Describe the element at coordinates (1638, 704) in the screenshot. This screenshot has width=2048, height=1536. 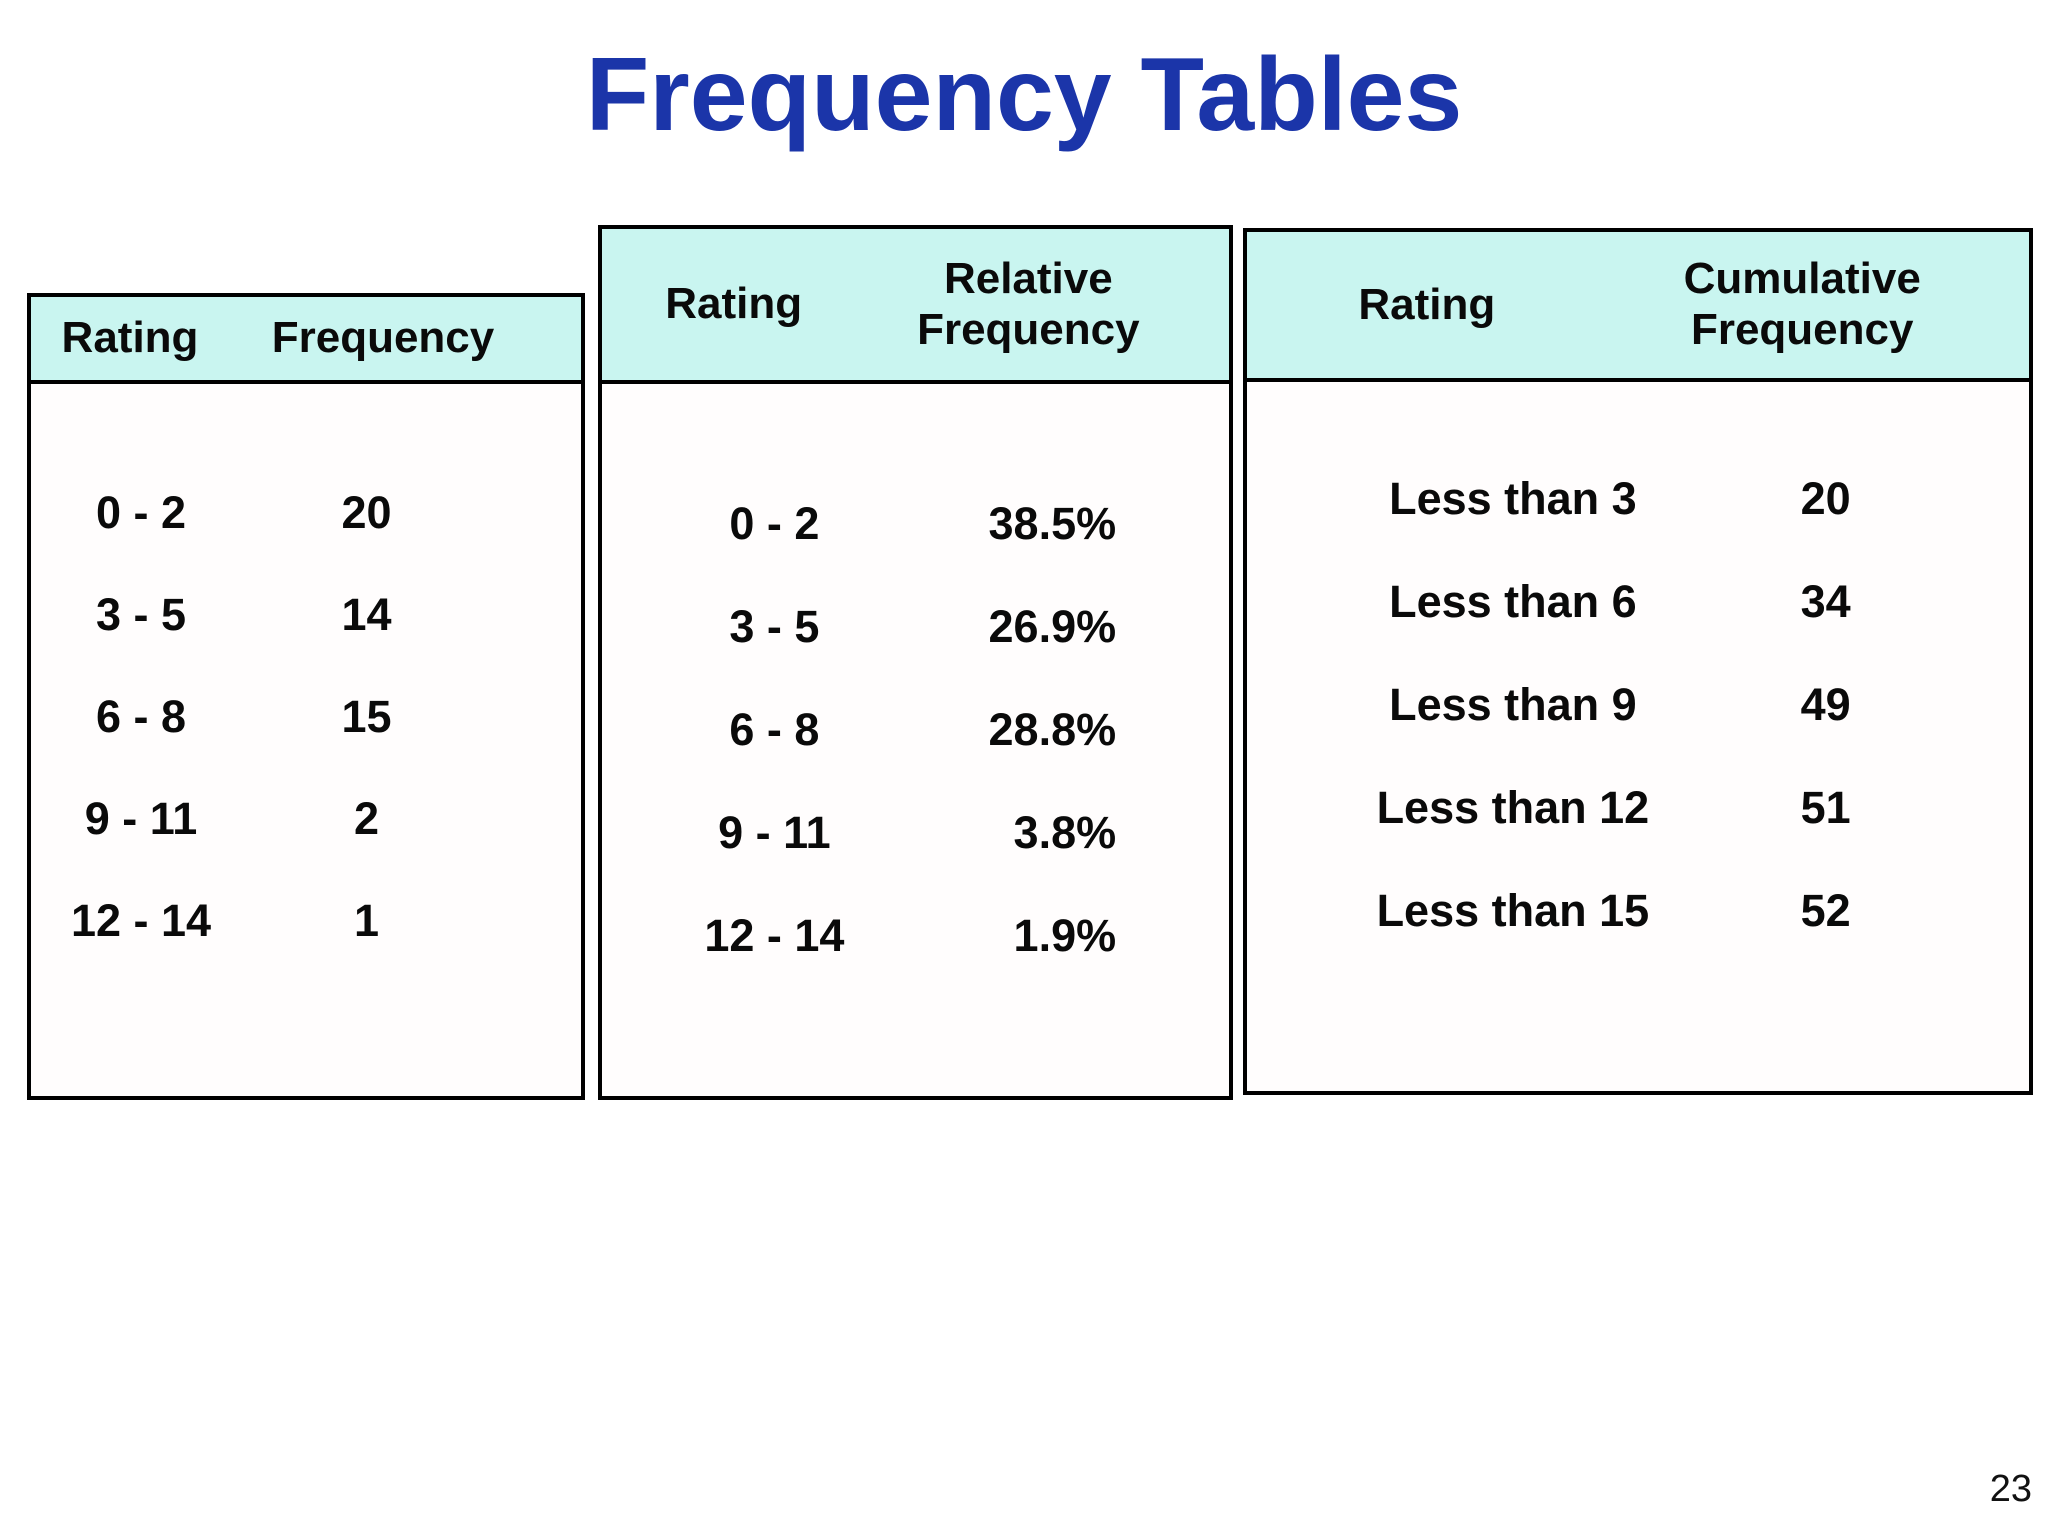
I see `table-row: Less than 9 49` at that location.